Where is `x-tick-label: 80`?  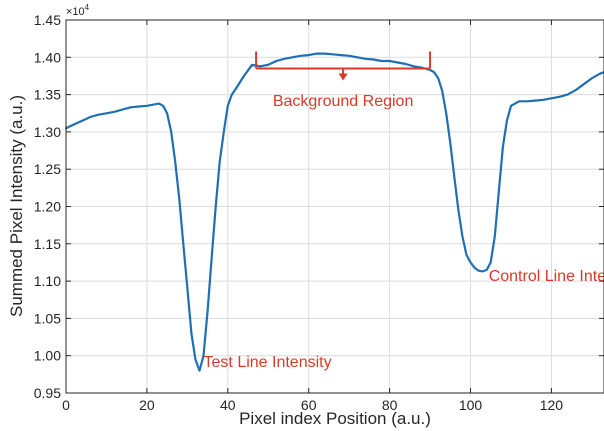
x-tick-label: 80 is located at coordinates (390, 405).